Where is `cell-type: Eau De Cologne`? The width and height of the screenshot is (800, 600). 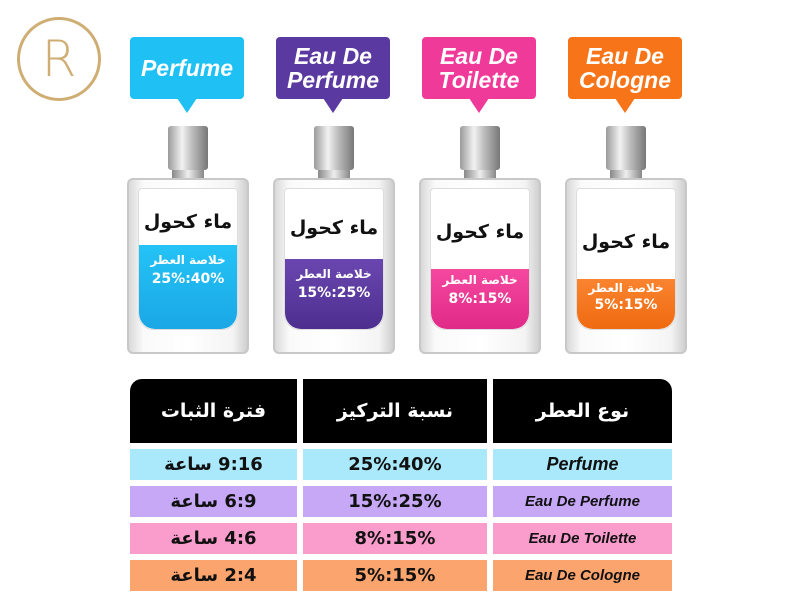
cell-type: Eau De Cologne is located at coordinates (582, 575).